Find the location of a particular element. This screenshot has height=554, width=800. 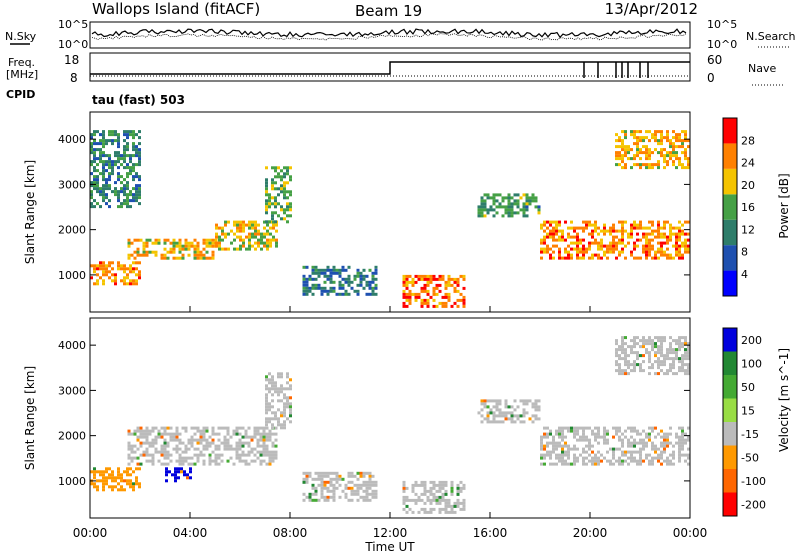

time-tick-label: 00:00 is located at coordinates (90, 533).